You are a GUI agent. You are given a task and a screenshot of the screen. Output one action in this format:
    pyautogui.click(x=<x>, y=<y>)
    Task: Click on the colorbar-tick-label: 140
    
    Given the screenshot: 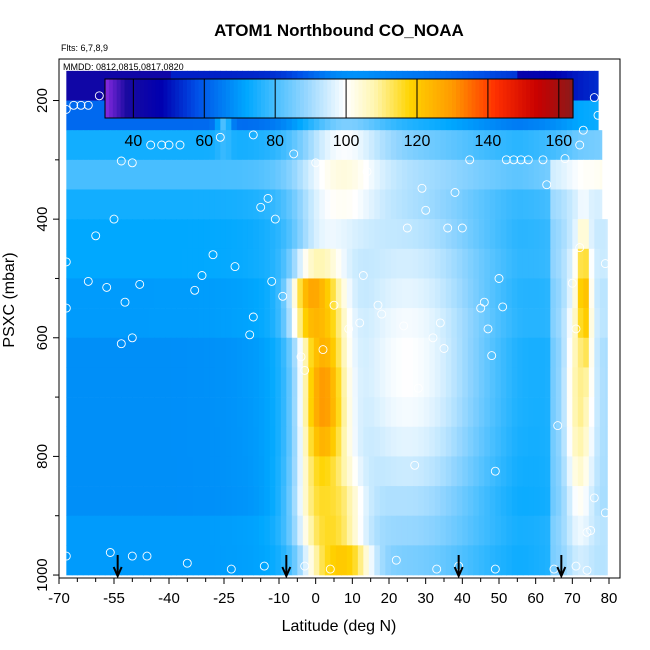 What is the action you would take?
    pyautogui.click(x=488, y=141)
    